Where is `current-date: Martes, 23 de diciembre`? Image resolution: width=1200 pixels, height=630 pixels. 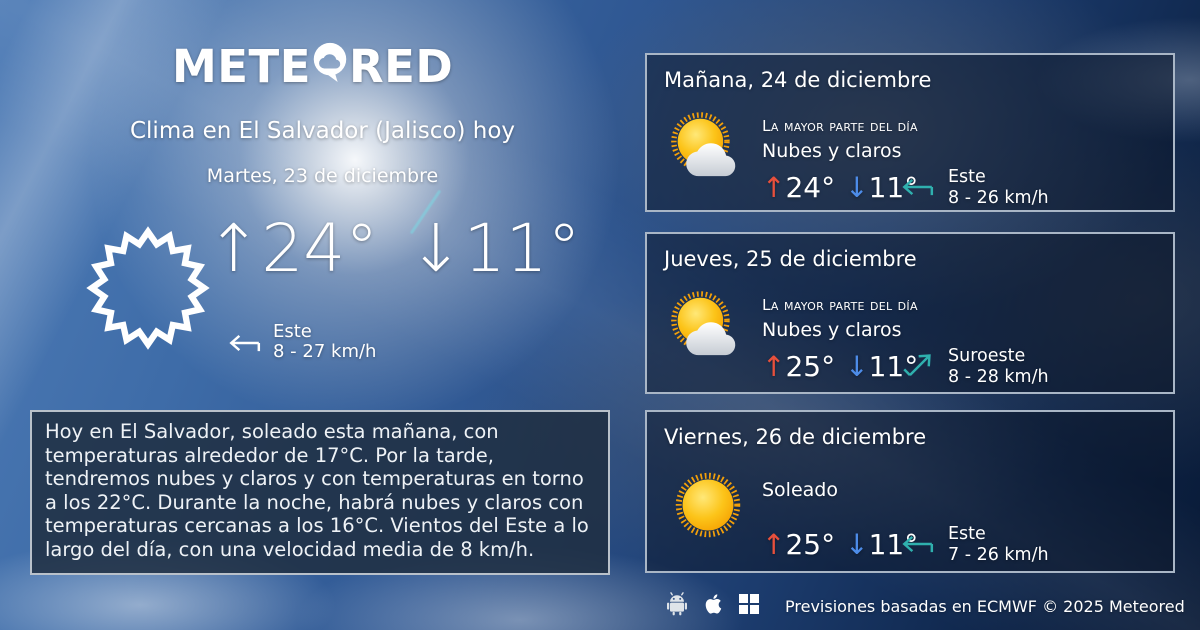 current-date: Martes, 23 de diciembre is located at coordinates (322, 176).